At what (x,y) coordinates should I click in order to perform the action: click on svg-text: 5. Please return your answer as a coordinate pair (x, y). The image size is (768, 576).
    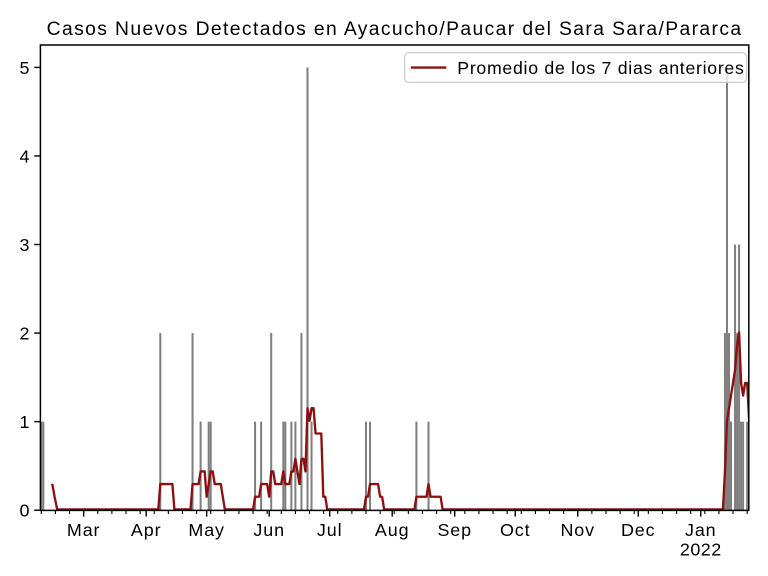
    Looking at the image, I should click on (25, 68).